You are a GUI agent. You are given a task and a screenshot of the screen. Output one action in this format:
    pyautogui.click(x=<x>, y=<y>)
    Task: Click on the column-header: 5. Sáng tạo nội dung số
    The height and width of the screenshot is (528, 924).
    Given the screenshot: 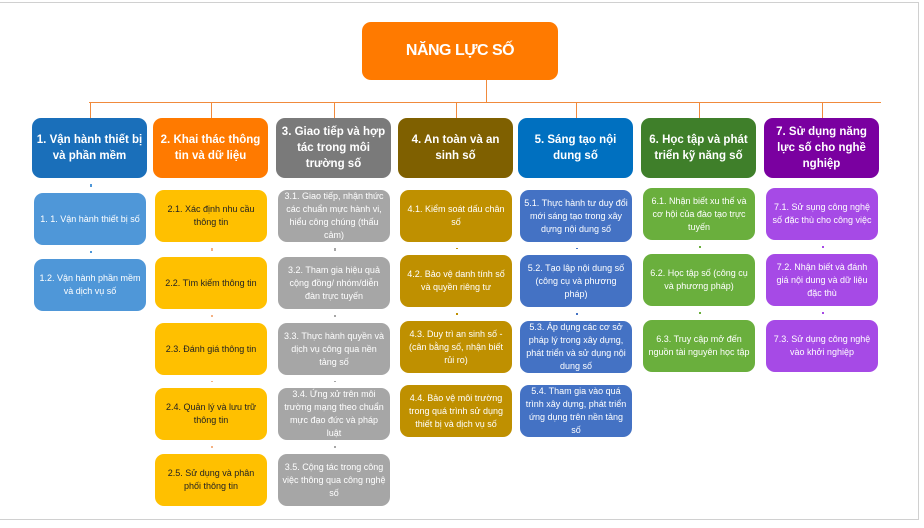 What is the action you would take?
    pyautogui.click(x=575, y=148)
    